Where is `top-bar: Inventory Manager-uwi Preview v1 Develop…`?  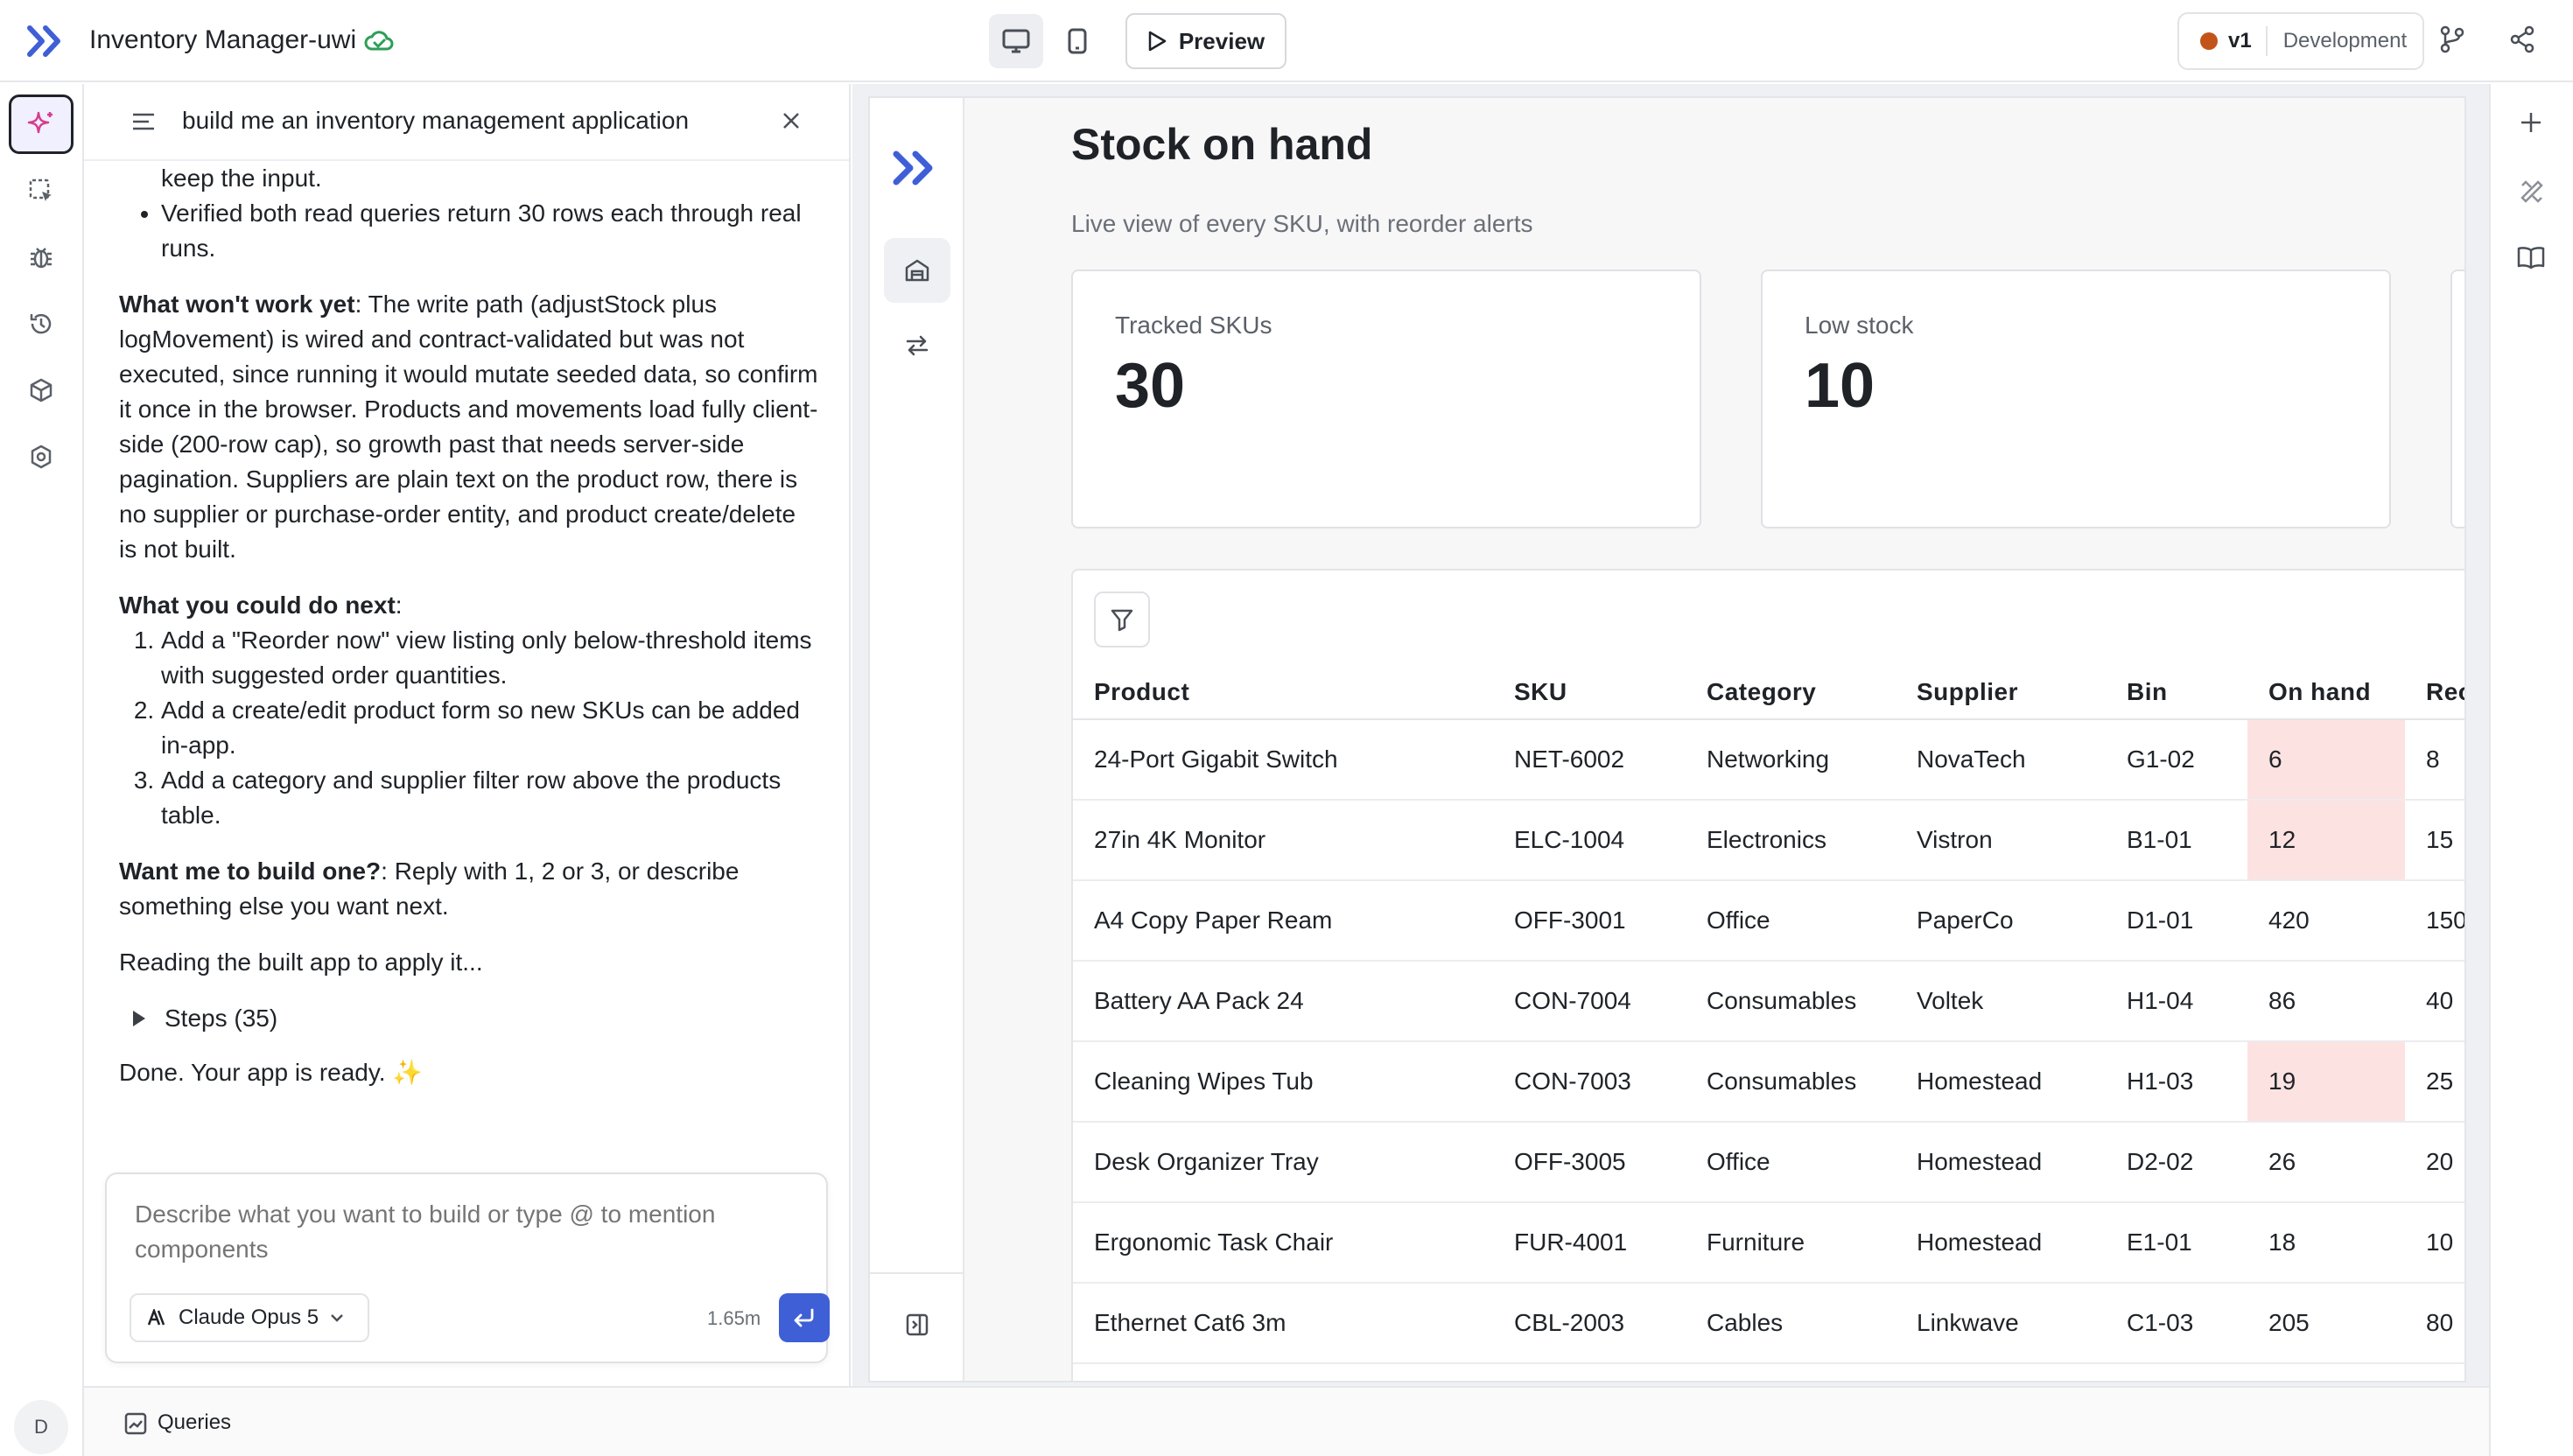 top-bar: Inventory Manager-uwi Preview v1 Develop… is located at coordinates (1286, 41).